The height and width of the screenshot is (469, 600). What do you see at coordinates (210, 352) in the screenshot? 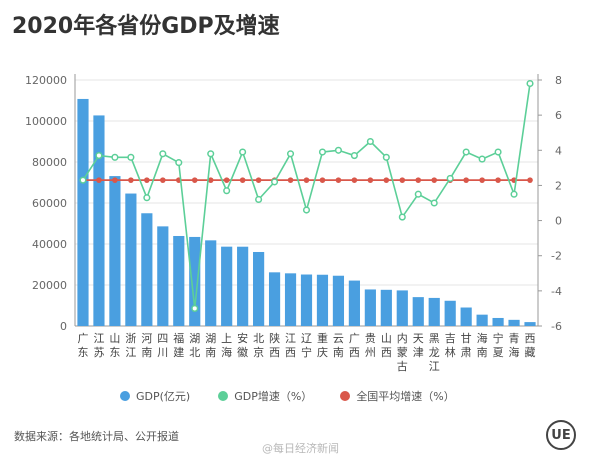
I see `x-tick-label-湖南: 南` at bounding box center [210, 352].